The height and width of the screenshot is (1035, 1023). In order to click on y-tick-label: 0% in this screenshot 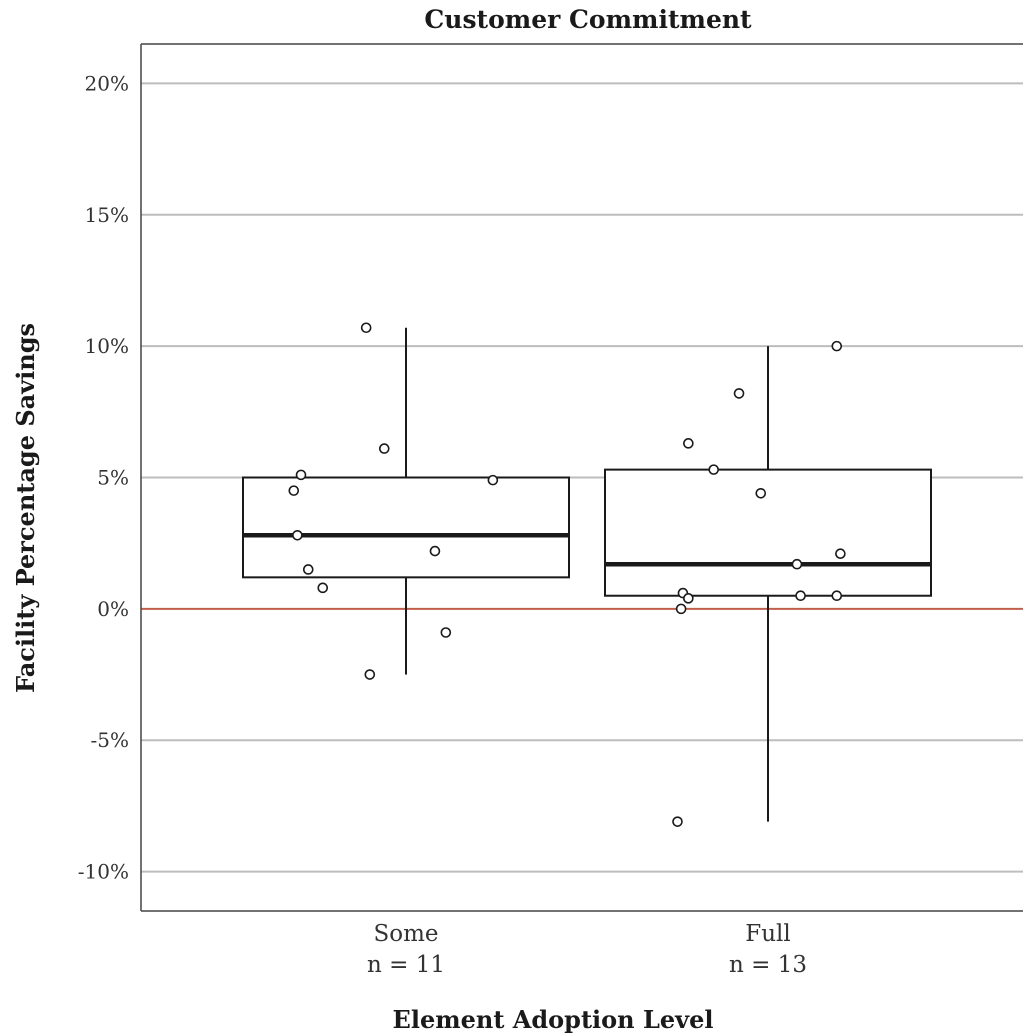, I will do `click(113, 609)`.